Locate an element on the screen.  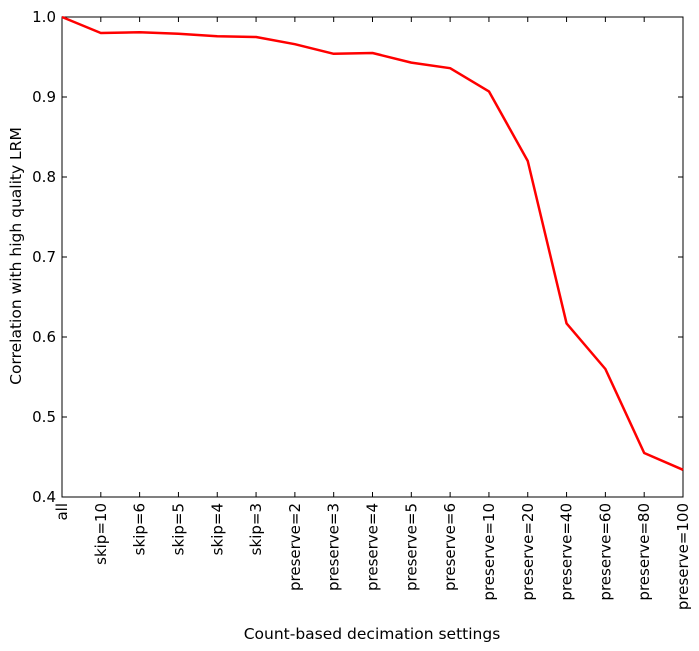
x-tick-label: skip=5 is located at coordinates (178, 529).